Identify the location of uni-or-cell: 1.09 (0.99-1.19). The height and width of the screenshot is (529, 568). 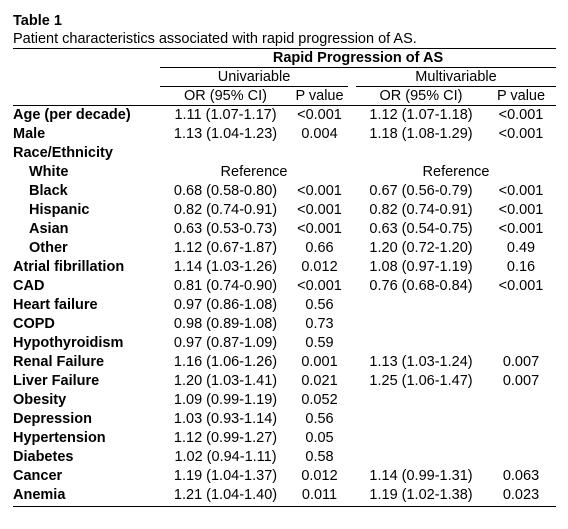
(225, 400).